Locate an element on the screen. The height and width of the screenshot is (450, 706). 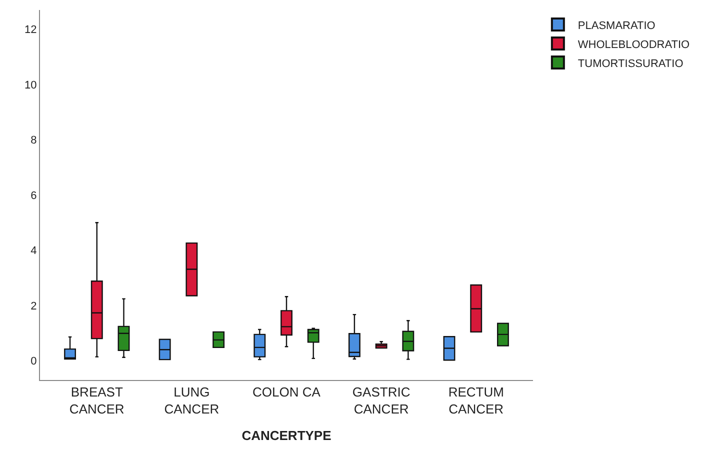
x-tick-label: COLON CA is located at coordinates (286, 392).